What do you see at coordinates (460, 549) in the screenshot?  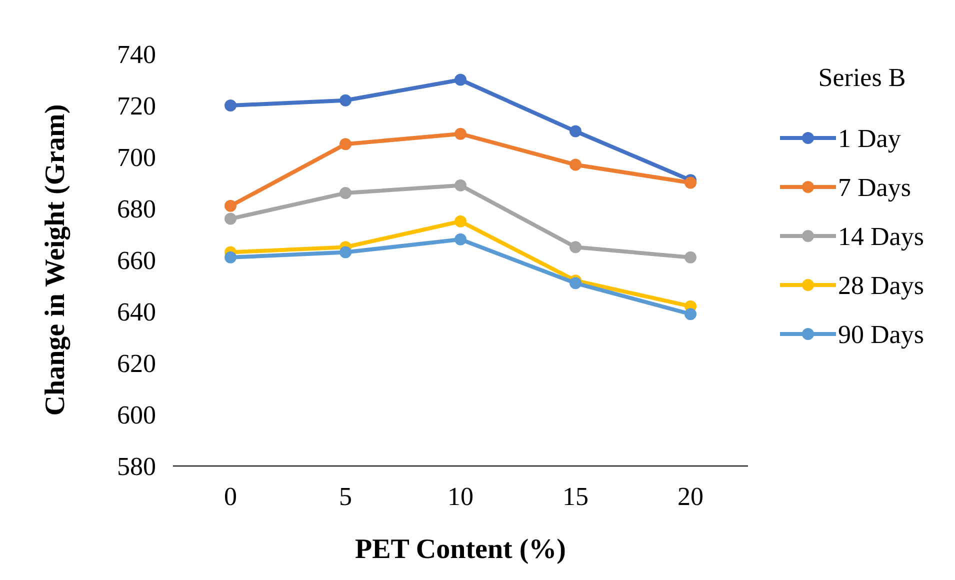 I see `x-axis-title: PET Content (%)` at bounding box center [460, 549].